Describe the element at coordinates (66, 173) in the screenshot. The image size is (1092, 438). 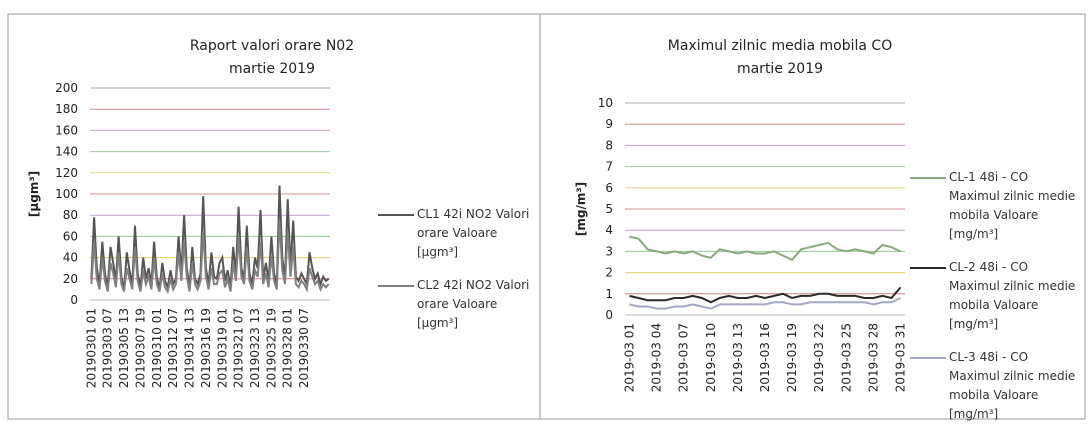
I see `y-tick-label: 120` at that location.